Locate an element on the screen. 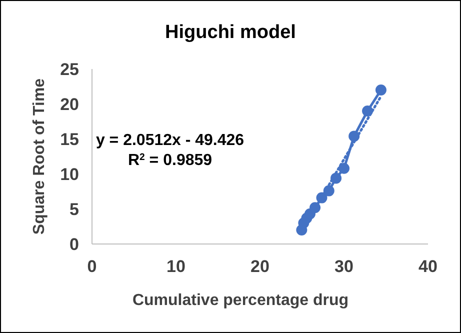  y-tick-label: 25 is located at coordinates (69, 69).